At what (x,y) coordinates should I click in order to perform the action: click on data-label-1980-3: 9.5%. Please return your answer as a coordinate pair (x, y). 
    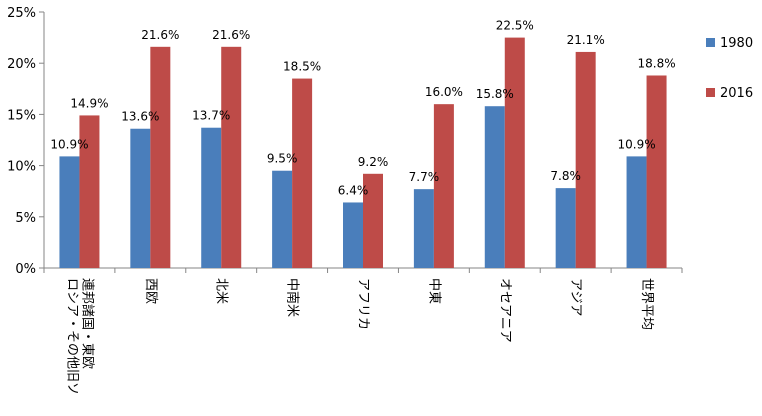
    Looking at the image, I should click on (282, 159).